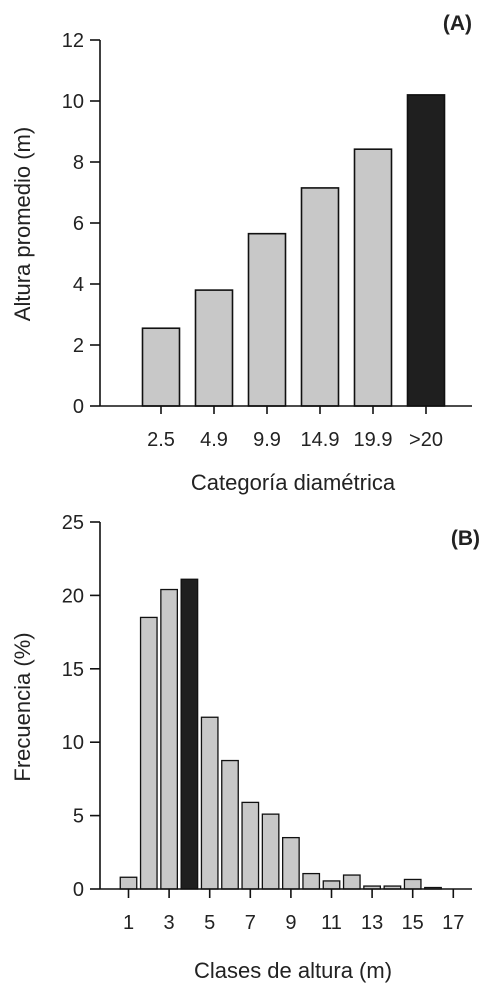 This screenshot has height=988, width=480. Describe the element at coordinates (331, 923) in the screenshot. I see `panel-b-x-tick-label: 11` at that location.